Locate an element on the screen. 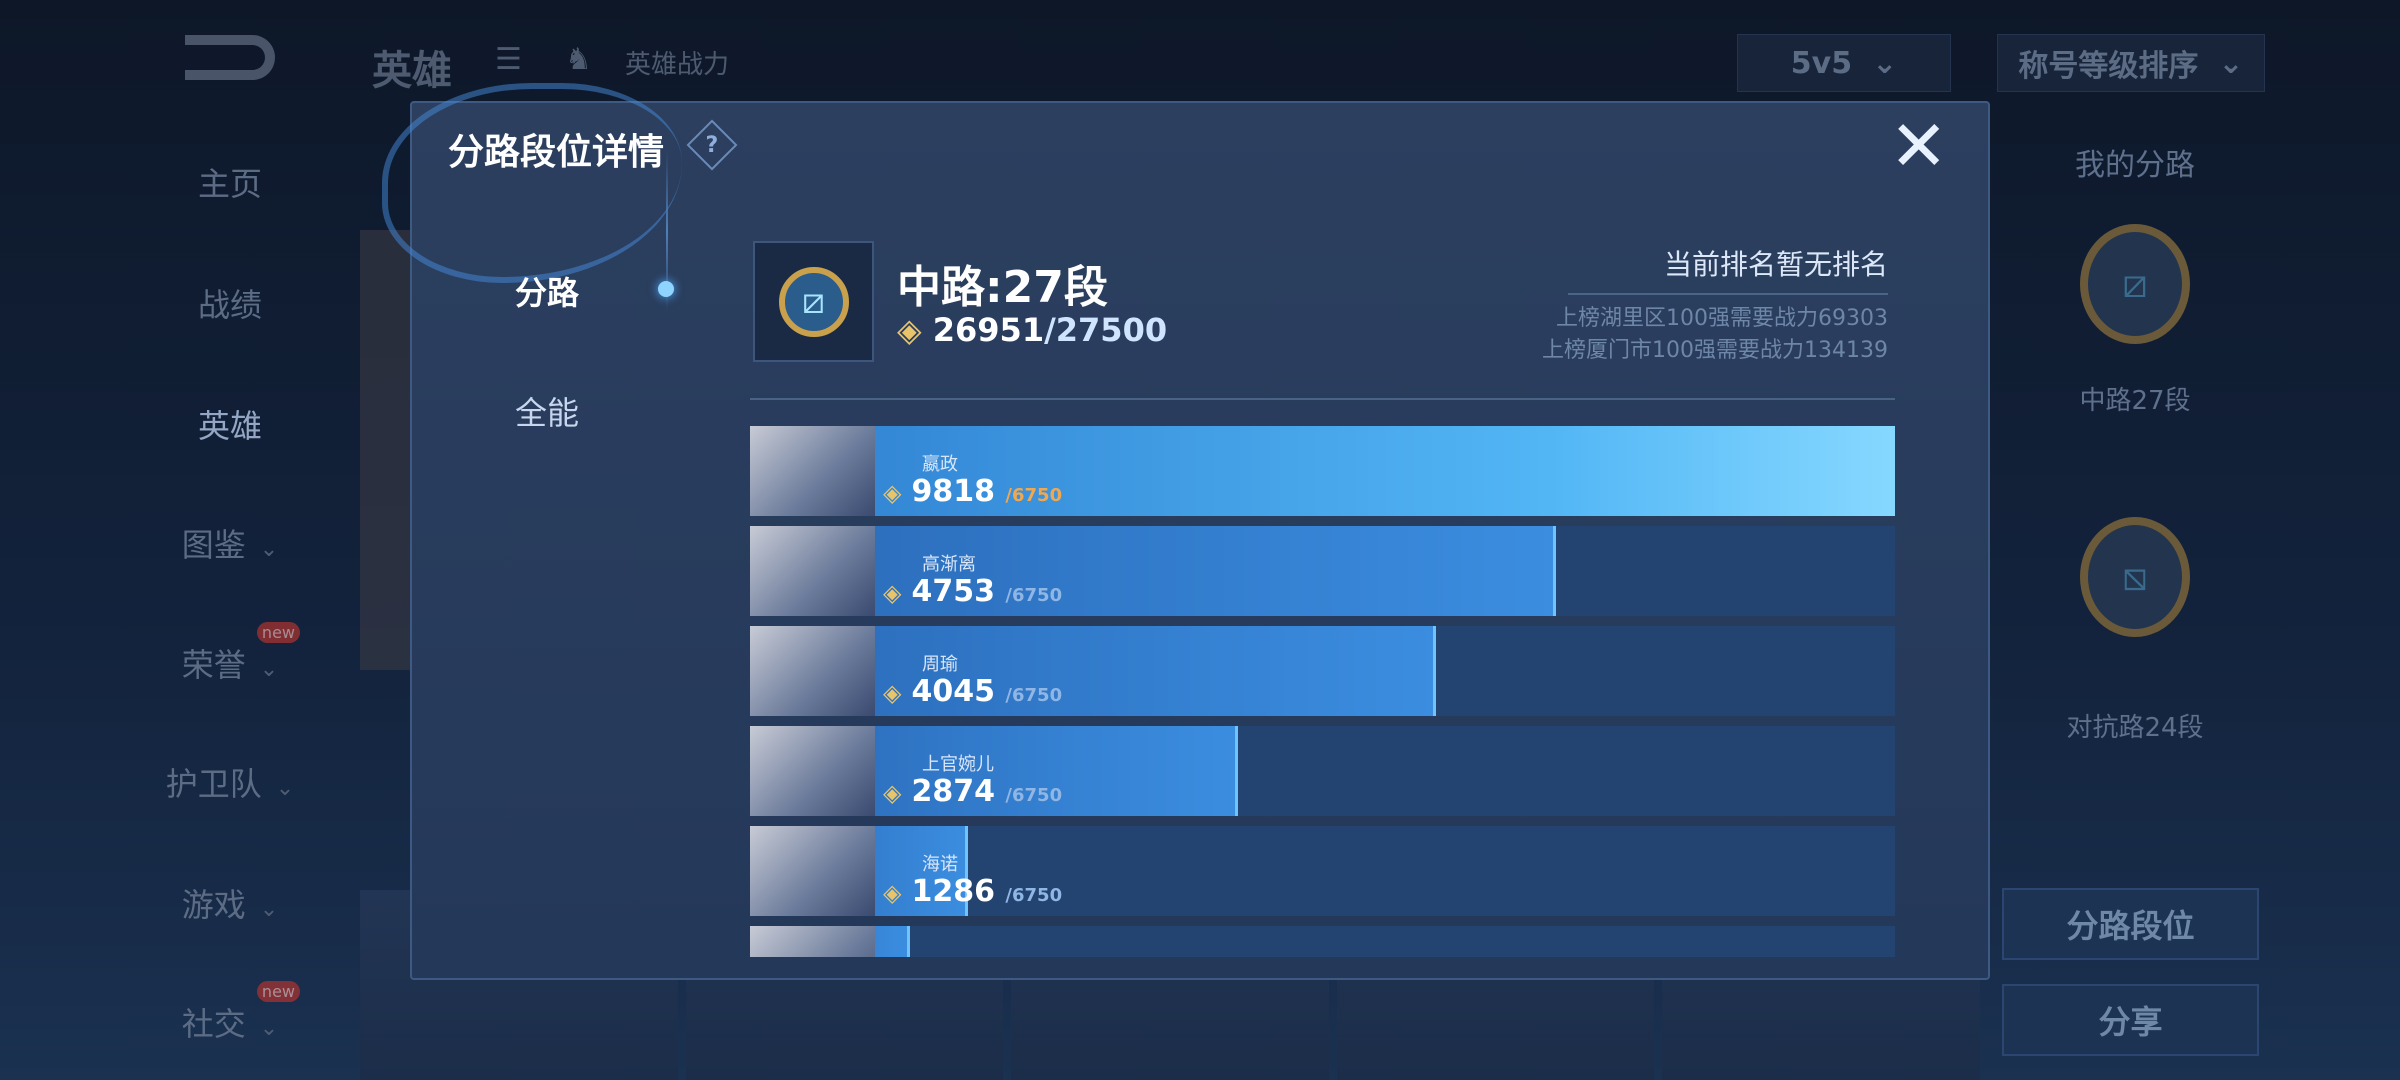 The width and height of the screenshot is (2400, 1080). mode-value: 5v5 is located at coordinates (1821, 63).